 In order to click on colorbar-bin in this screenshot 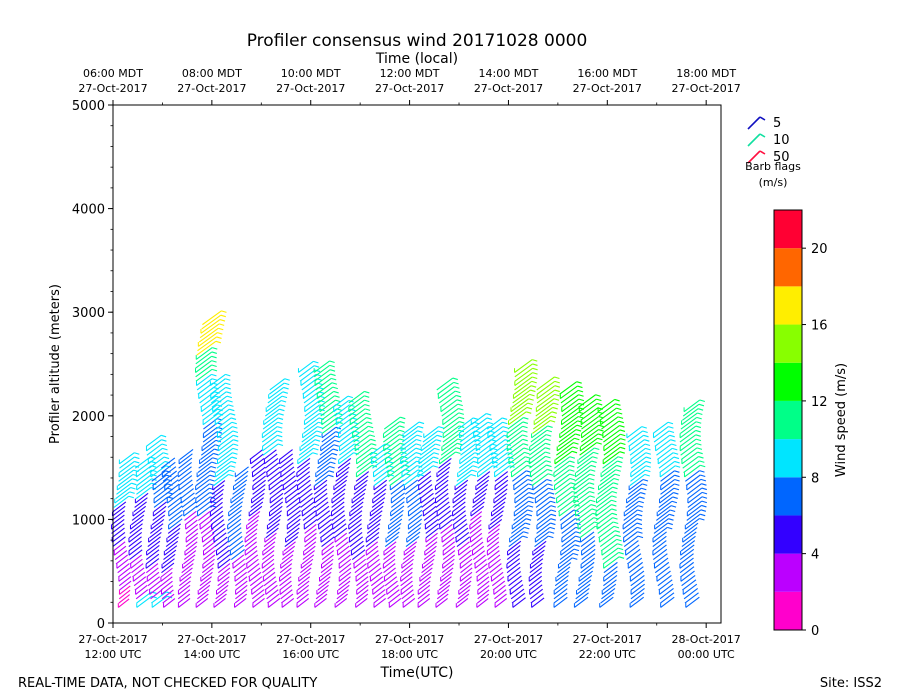, I will do `click(788, 458)`.